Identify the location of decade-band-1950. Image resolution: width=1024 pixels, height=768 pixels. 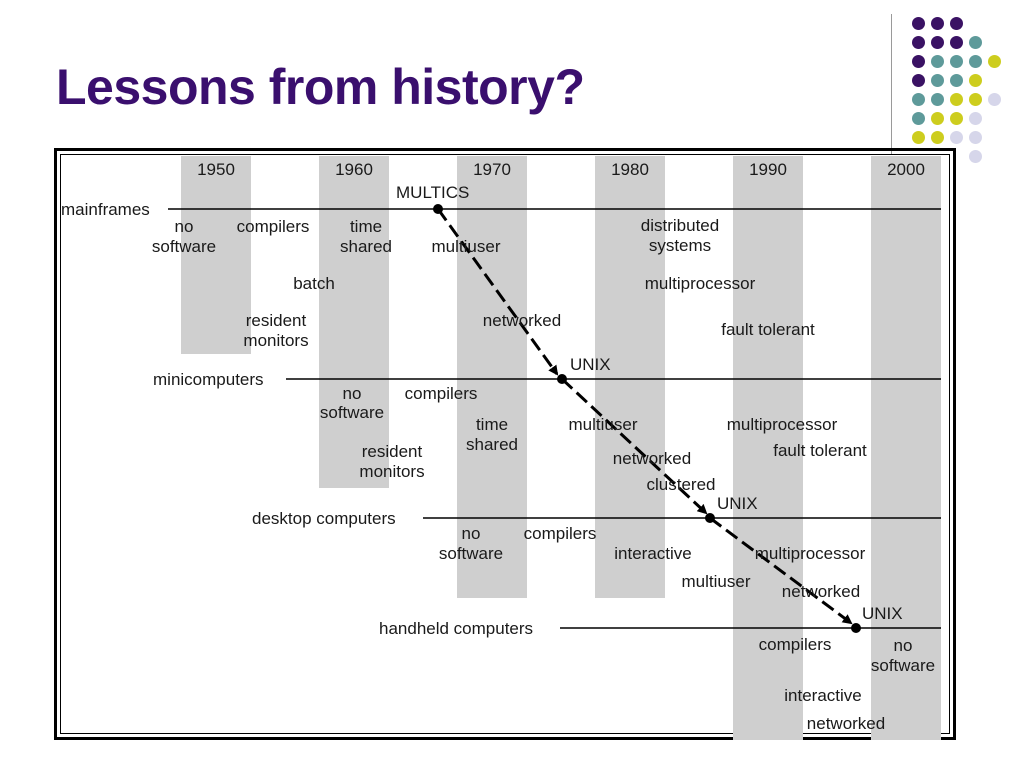
(216, 255).